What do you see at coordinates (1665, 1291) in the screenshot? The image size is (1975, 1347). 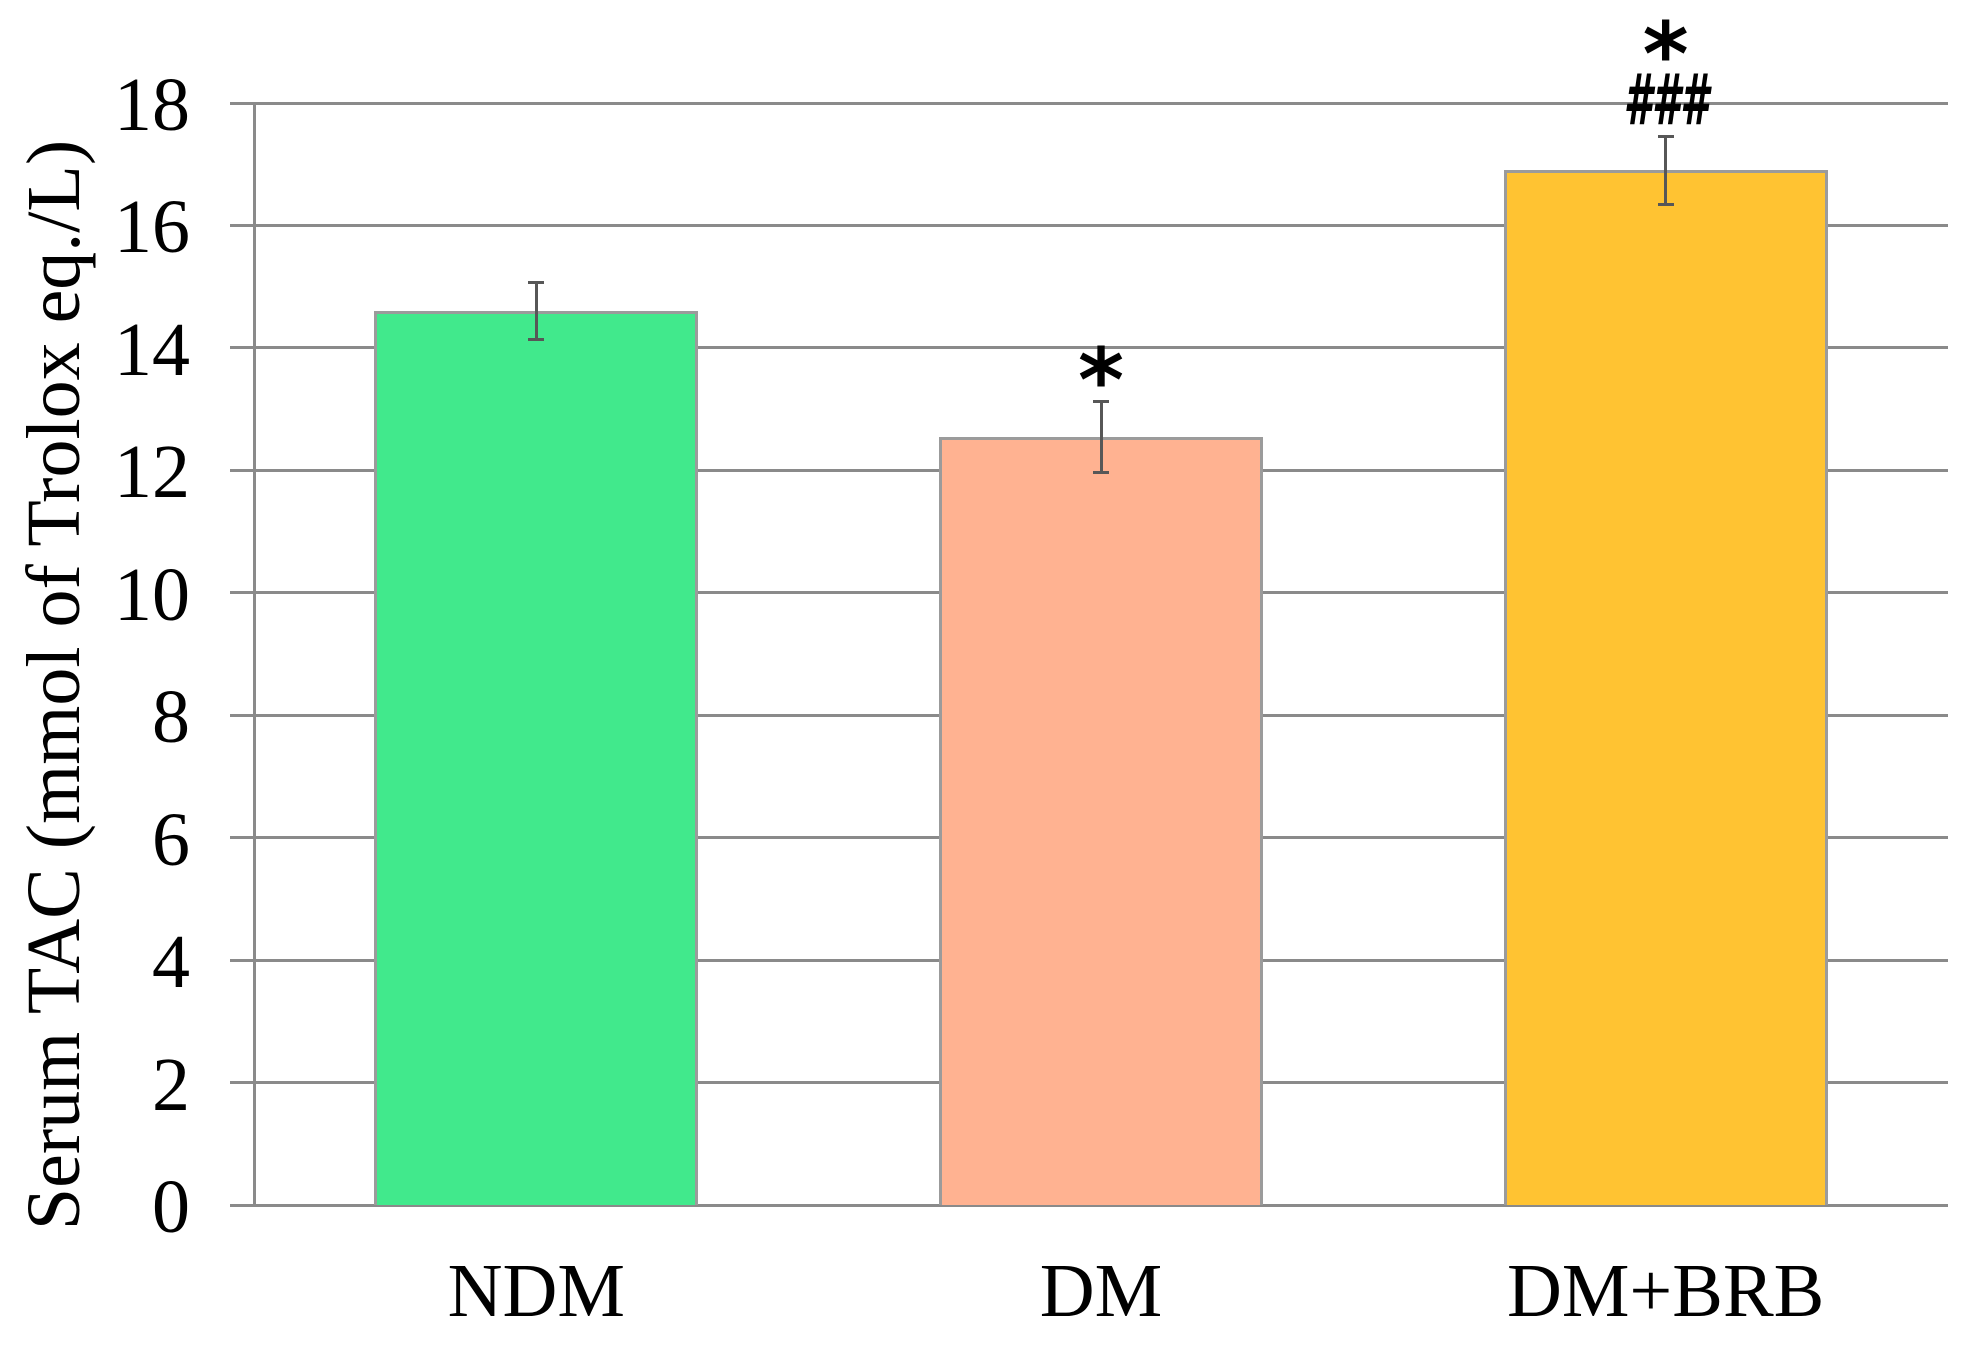 I see `x-axis-label-DM+BRB: DM+BRB` at bounding box center [1665, 1291].